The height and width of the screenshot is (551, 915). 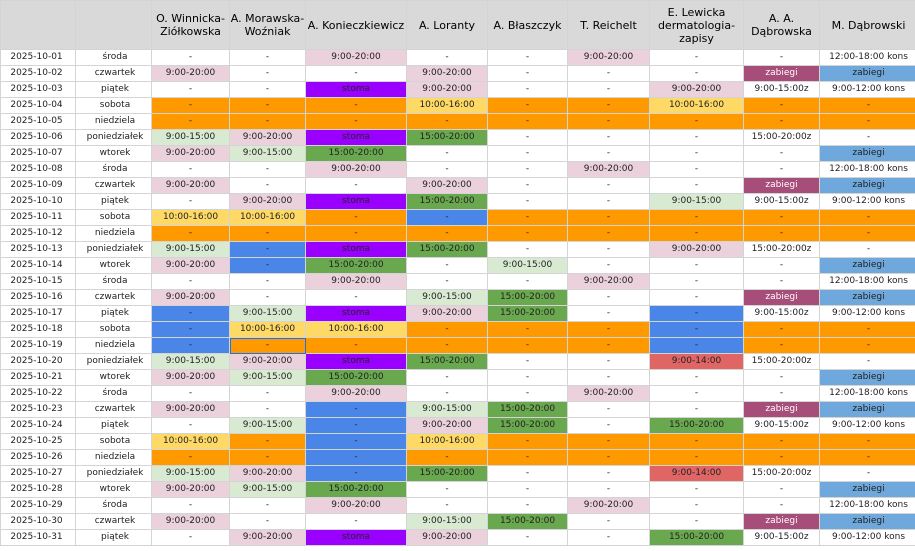 What do you see at coordinates (113, 25) in the screenshot?
I see `header-day` at bounding box center [113, 25].